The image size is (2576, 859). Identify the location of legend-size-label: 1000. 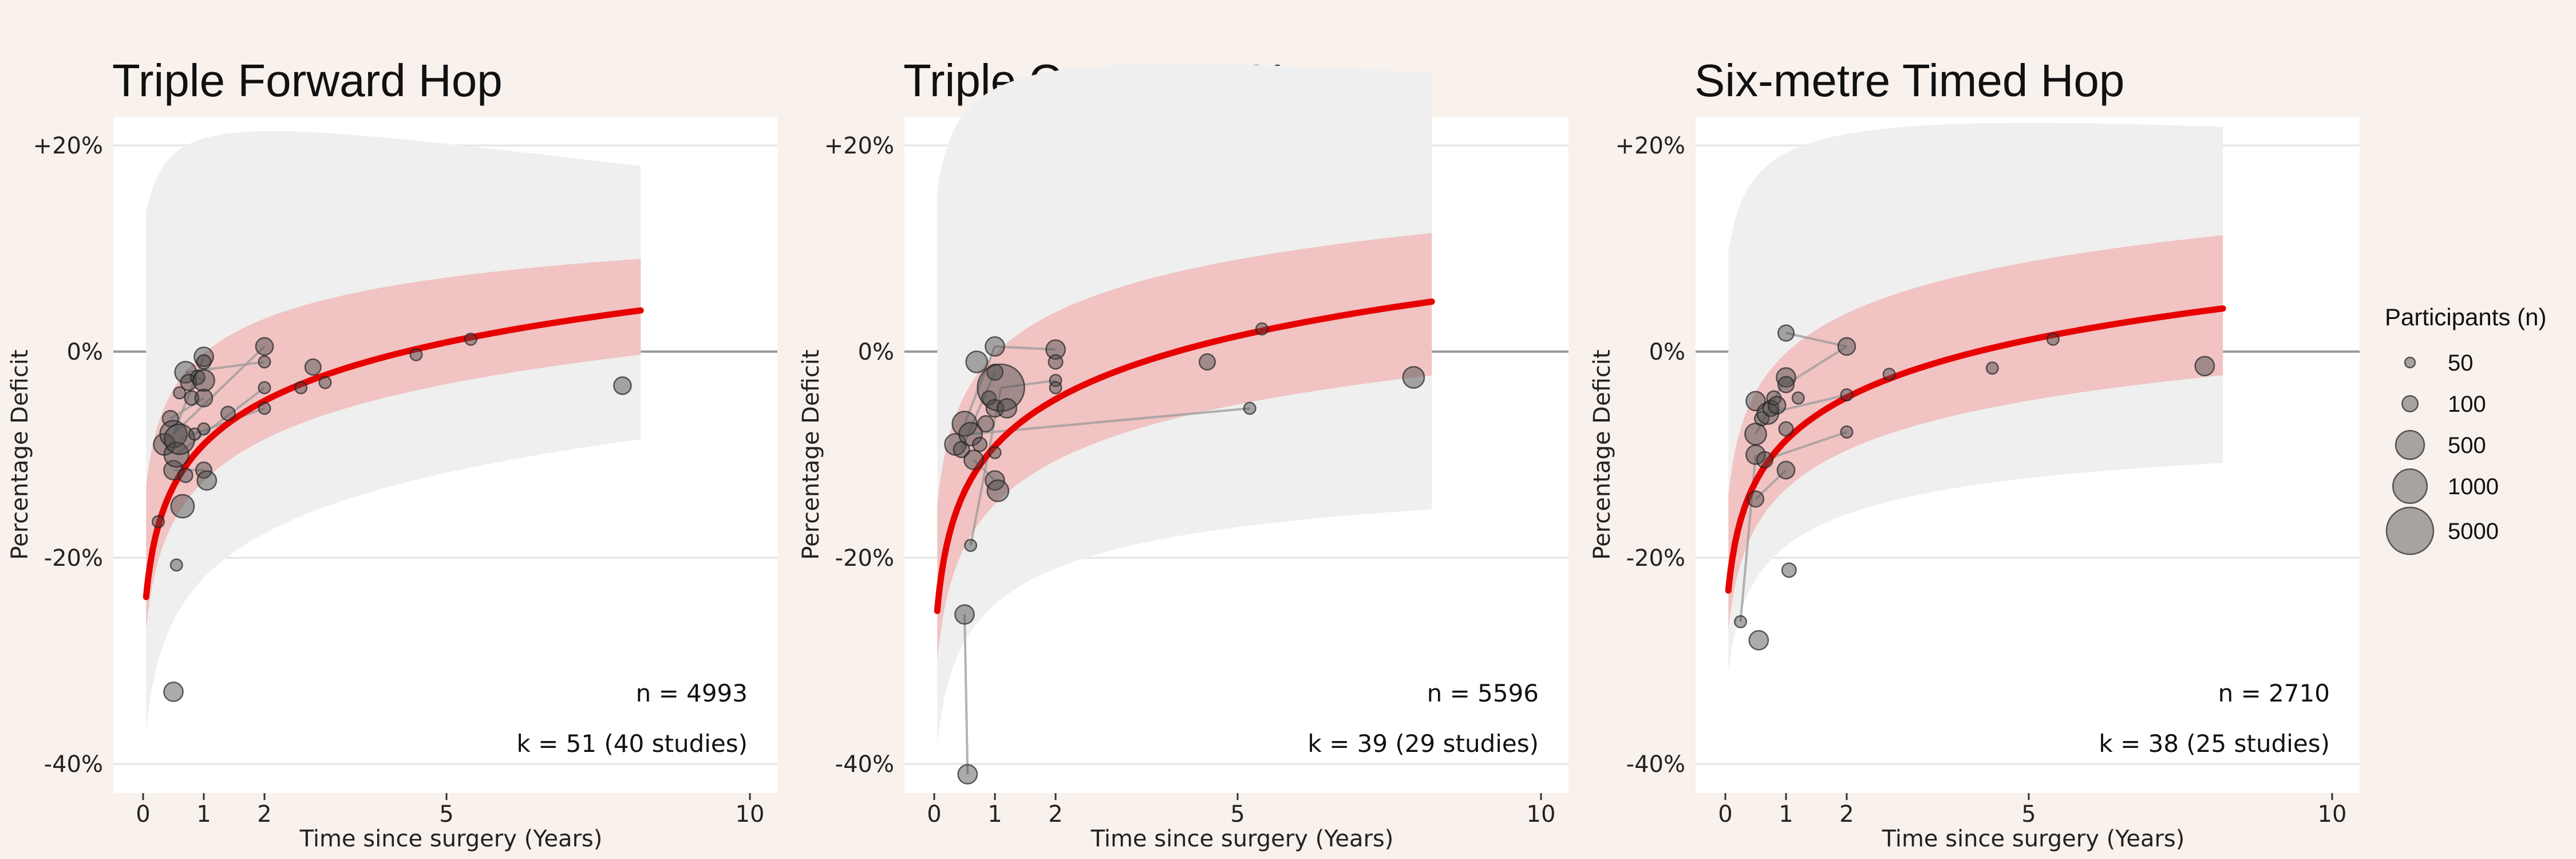
(2473, 487).